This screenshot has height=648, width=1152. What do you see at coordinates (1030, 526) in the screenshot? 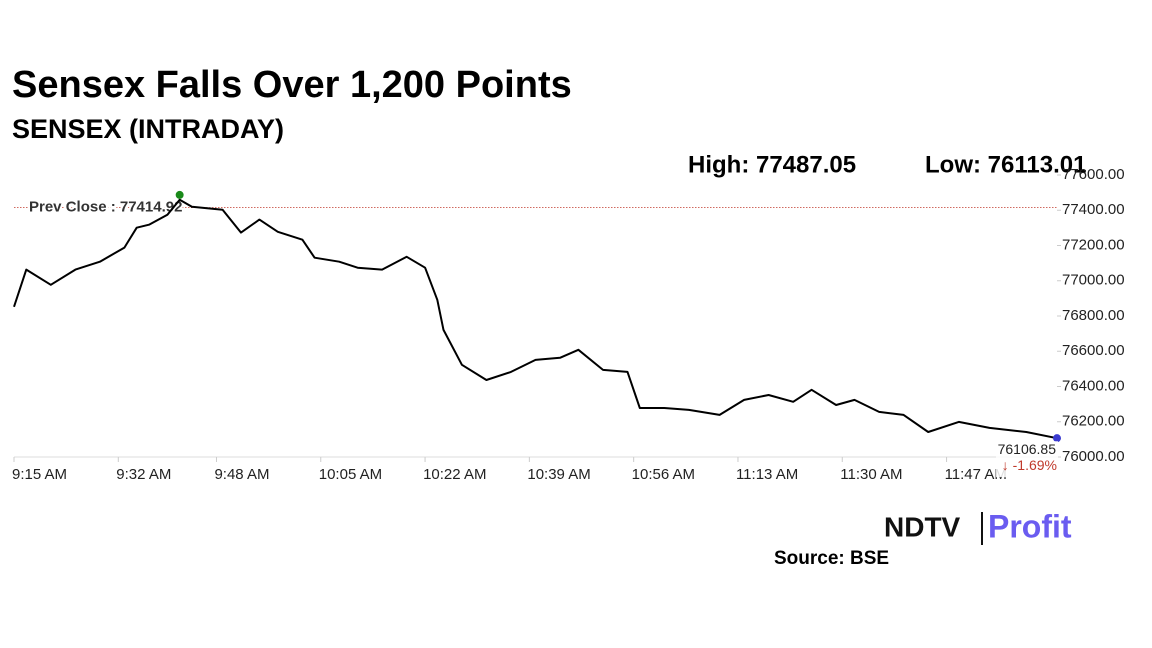
I see `logo-profit: Profit` at bounding box center [1030, 526].